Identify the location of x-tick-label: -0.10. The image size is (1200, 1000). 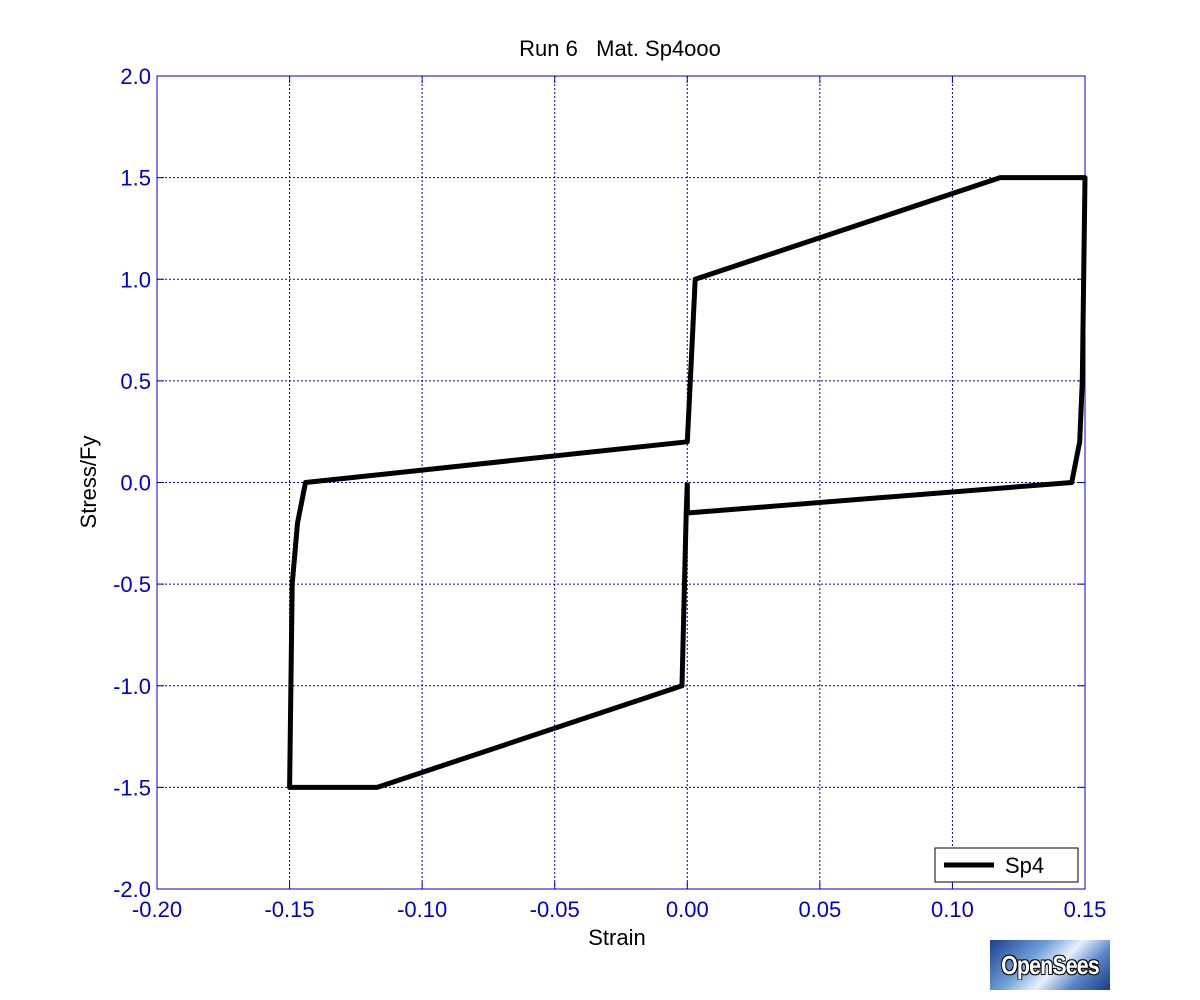
(422, 909).